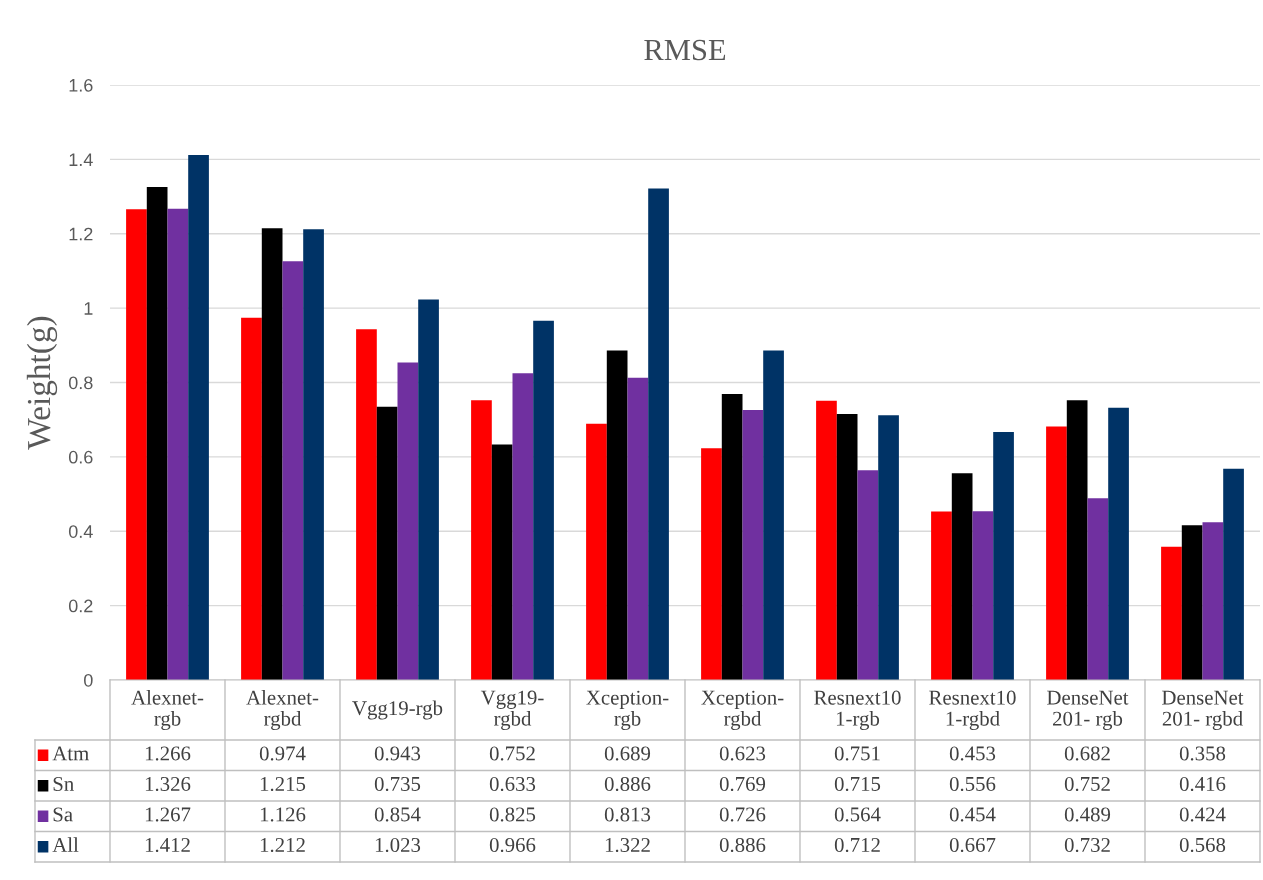 The image size is (1263, 880). What do you see at coordinates (81, 234) in the screenshot?
I see `y-tick-label: 1.2` at bounding box center [81, 234].